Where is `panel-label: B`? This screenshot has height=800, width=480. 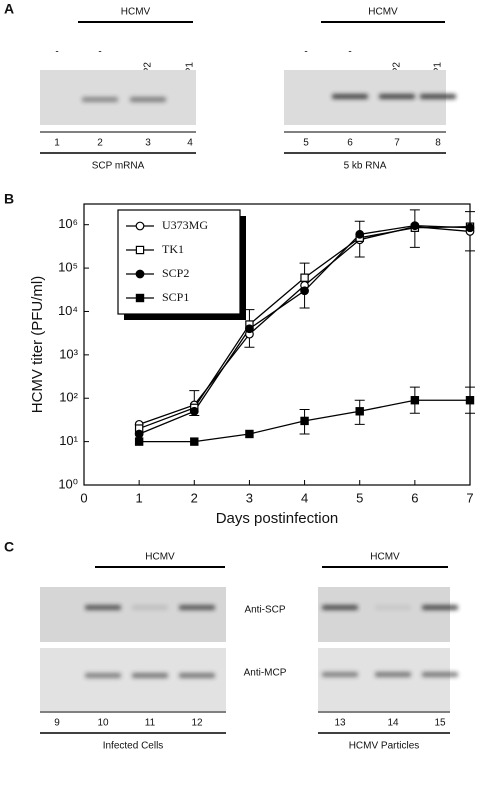
panel-label: B is located at coordinates (9, 199).